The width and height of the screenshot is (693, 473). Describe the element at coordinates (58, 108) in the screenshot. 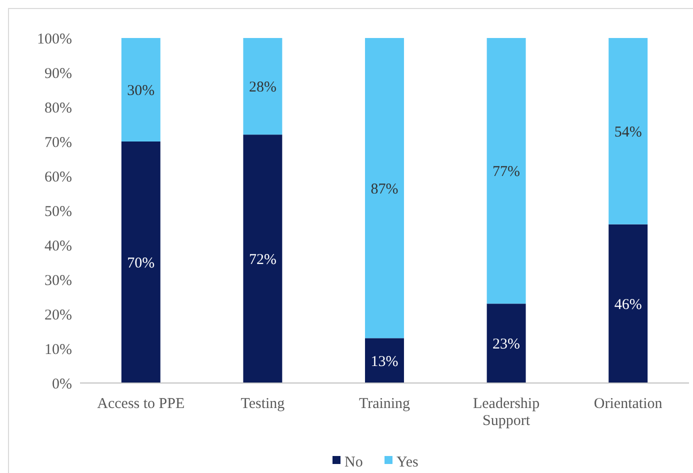

I see `y-tick-label: 80%` at that location.